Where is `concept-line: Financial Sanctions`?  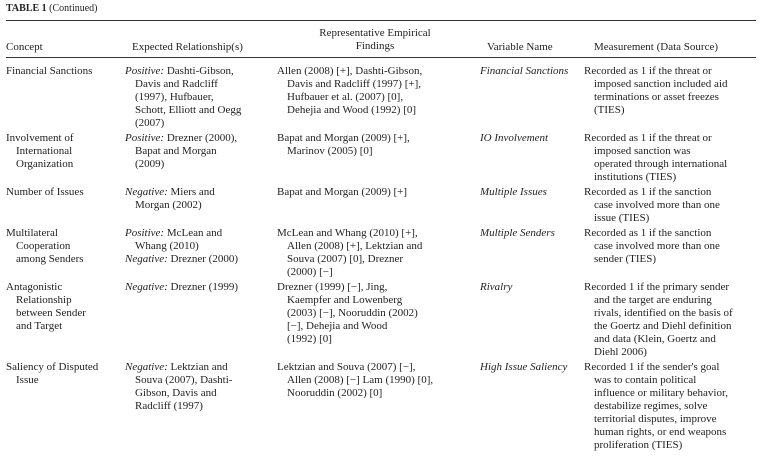 concept-line: Financial Sanctions is located at coordinates (49, 71).